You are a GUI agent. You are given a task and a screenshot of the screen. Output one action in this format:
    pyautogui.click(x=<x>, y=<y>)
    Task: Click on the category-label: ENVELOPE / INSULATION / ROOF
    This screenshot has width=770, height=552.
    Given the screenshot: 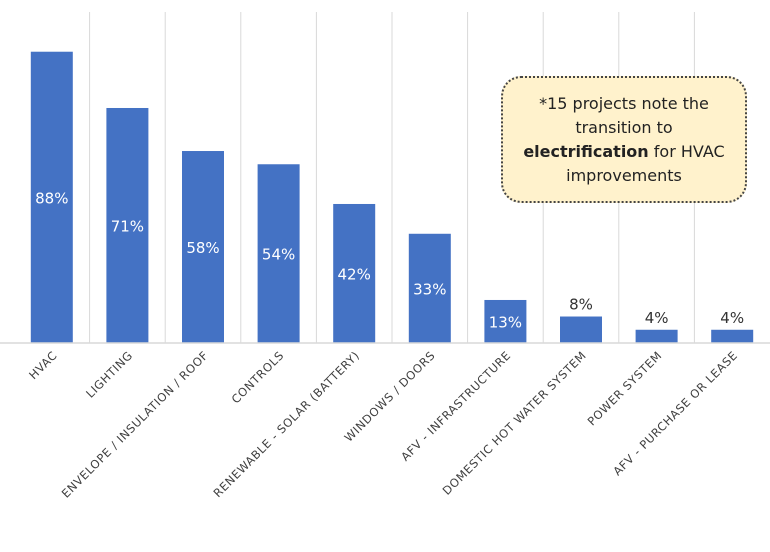 What is the action you would take?
    pyautogui.click(x=135, y=424)
    